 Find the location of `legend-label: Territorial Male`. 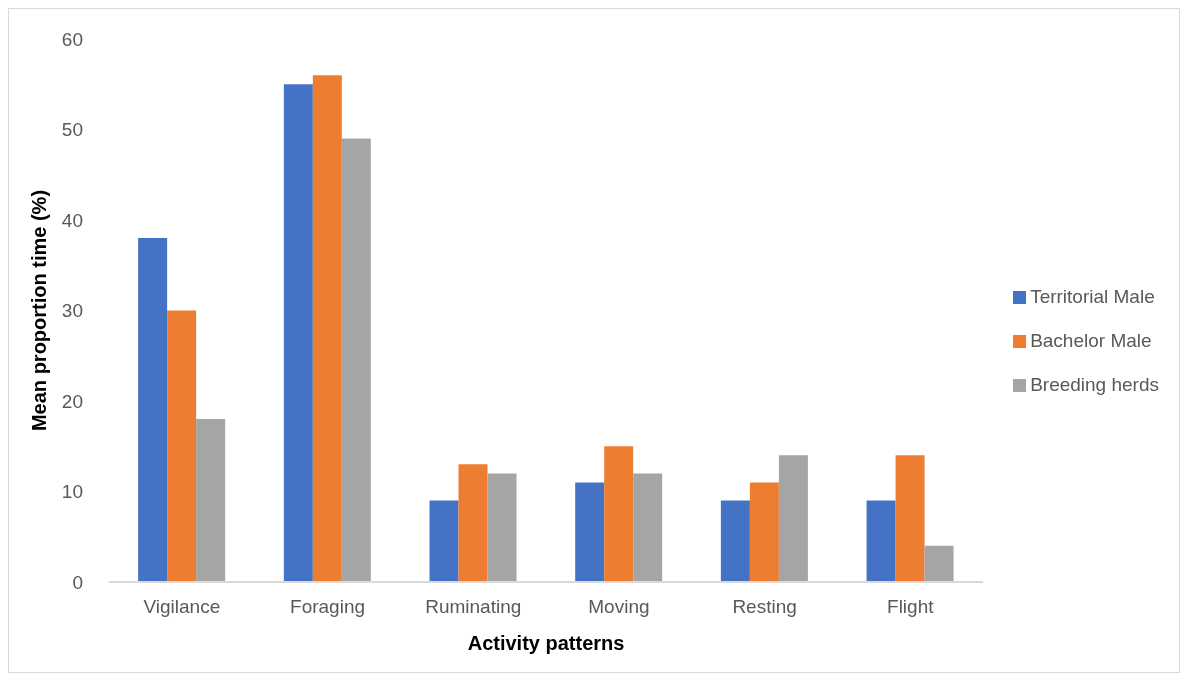

legend-label: Territorial Male is located at coordinates (1092, 296).